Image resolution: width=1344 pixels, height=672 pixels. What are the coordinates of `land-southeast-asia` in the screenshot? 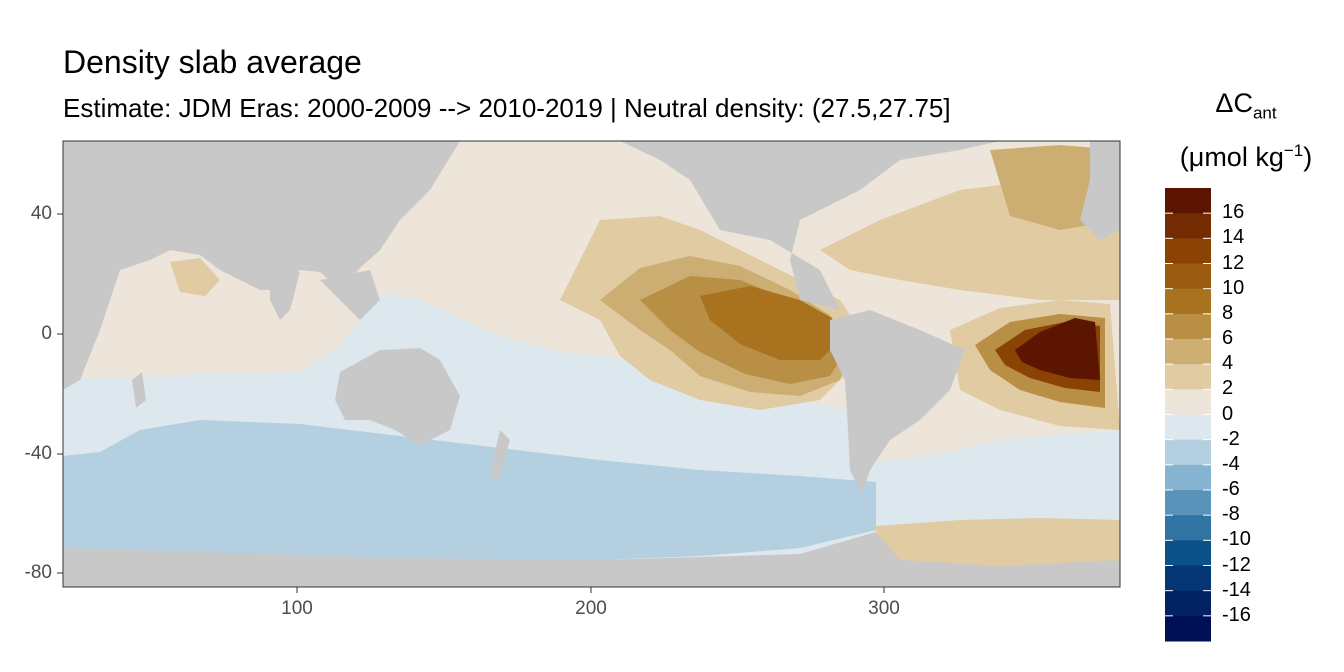 It's located at (350, 295).